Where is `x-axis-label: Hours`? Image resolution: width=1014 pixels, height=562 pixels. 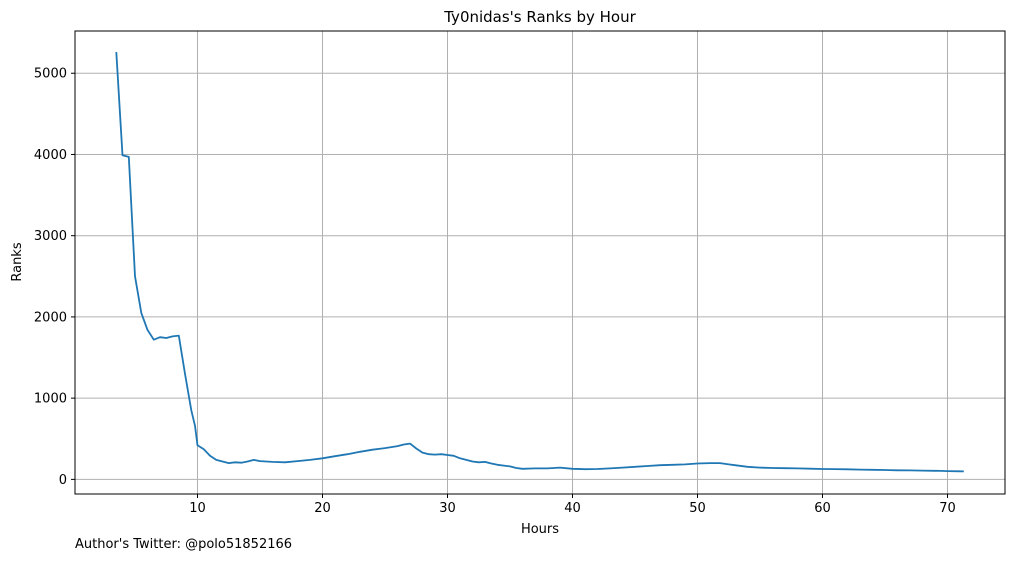 x-axis-label: Hours is located at coordinates (540, 529).